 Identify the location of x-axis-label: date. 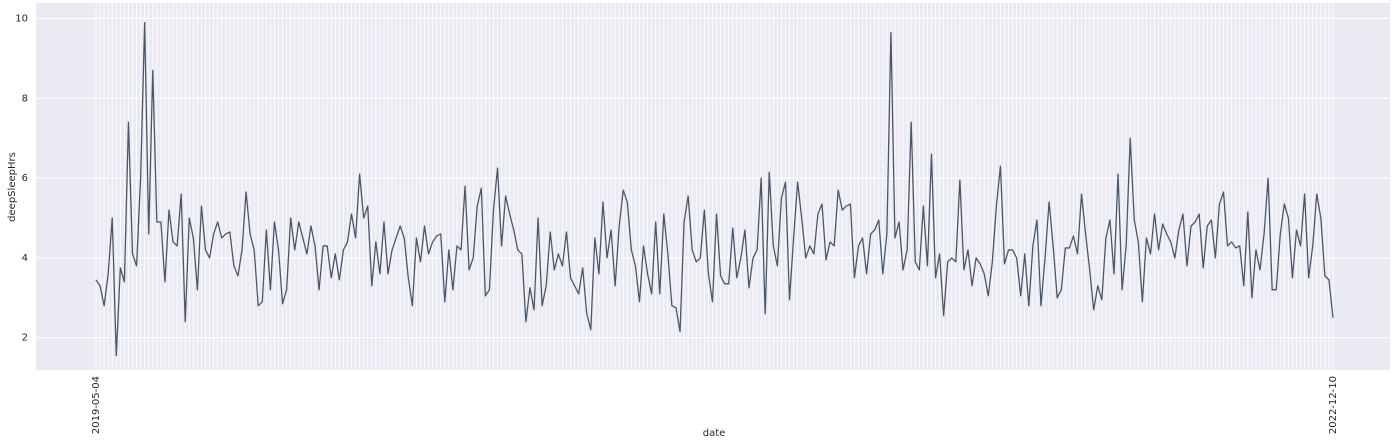
(714, 433).